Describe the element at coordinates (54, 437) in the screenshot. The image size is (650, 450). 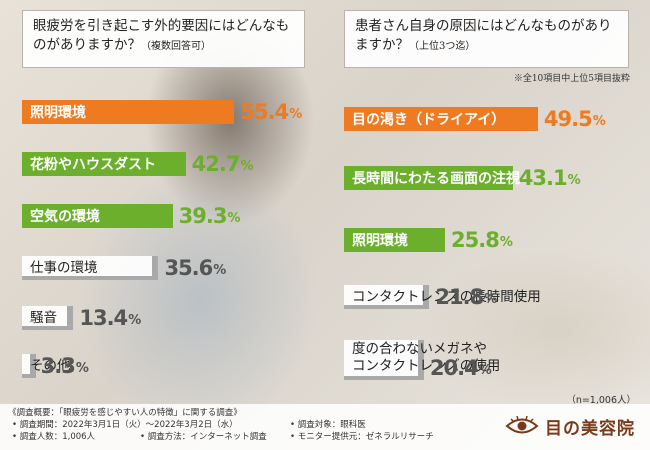
I see `footer-count: • 調査人数：1,006人` at that location.